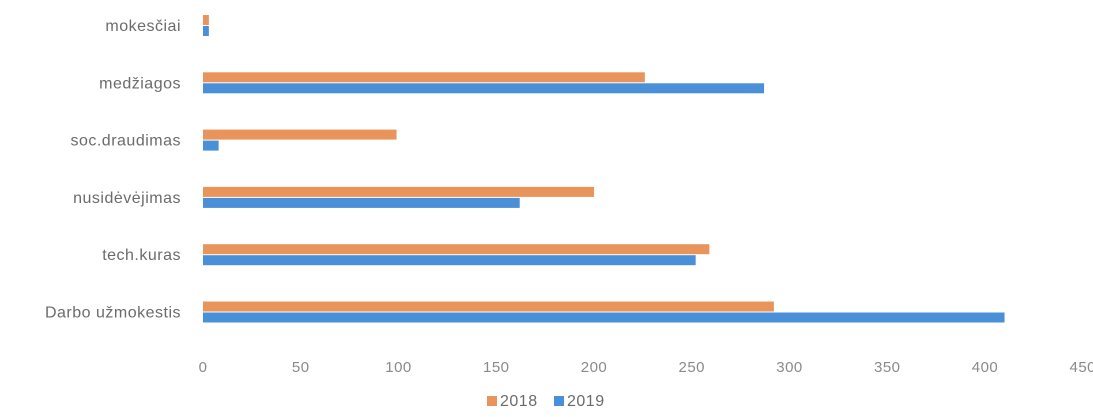 The height and width of the screenshot is (417, 1093). What do you see at coordinates (604, 317) in the screenshot?
I see `bar-2019-darbo-u-mokestis` at bounding box center [604, 317].